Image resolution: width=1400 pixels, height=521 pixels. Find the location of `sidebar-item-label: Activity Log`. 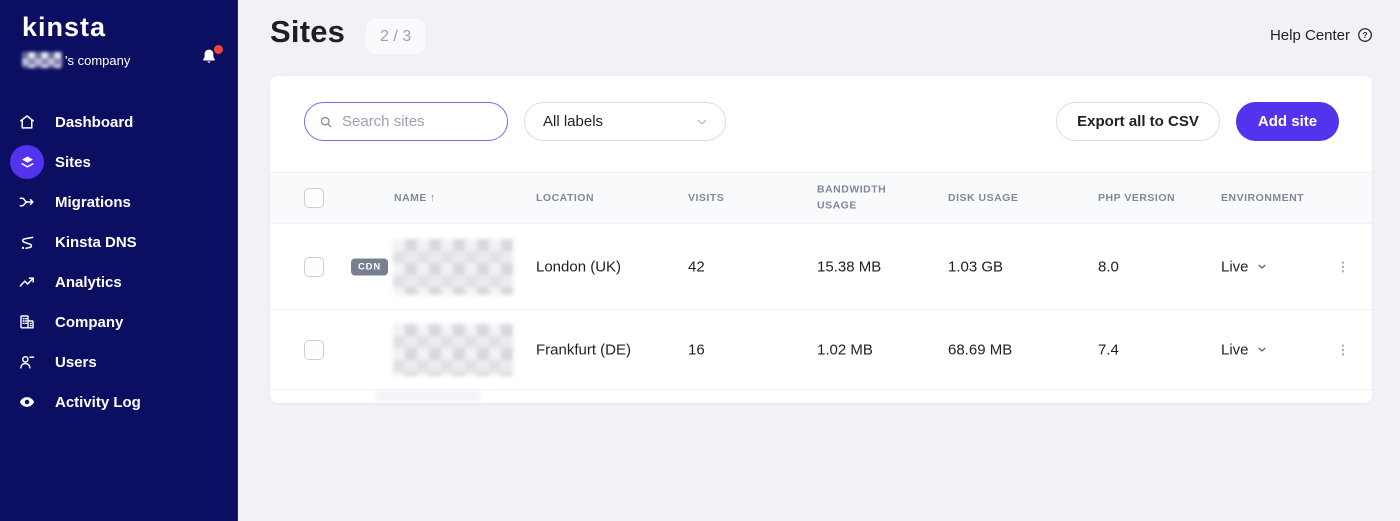

sidebar-item-label: Activity Log is located at coordinates (98, 402).